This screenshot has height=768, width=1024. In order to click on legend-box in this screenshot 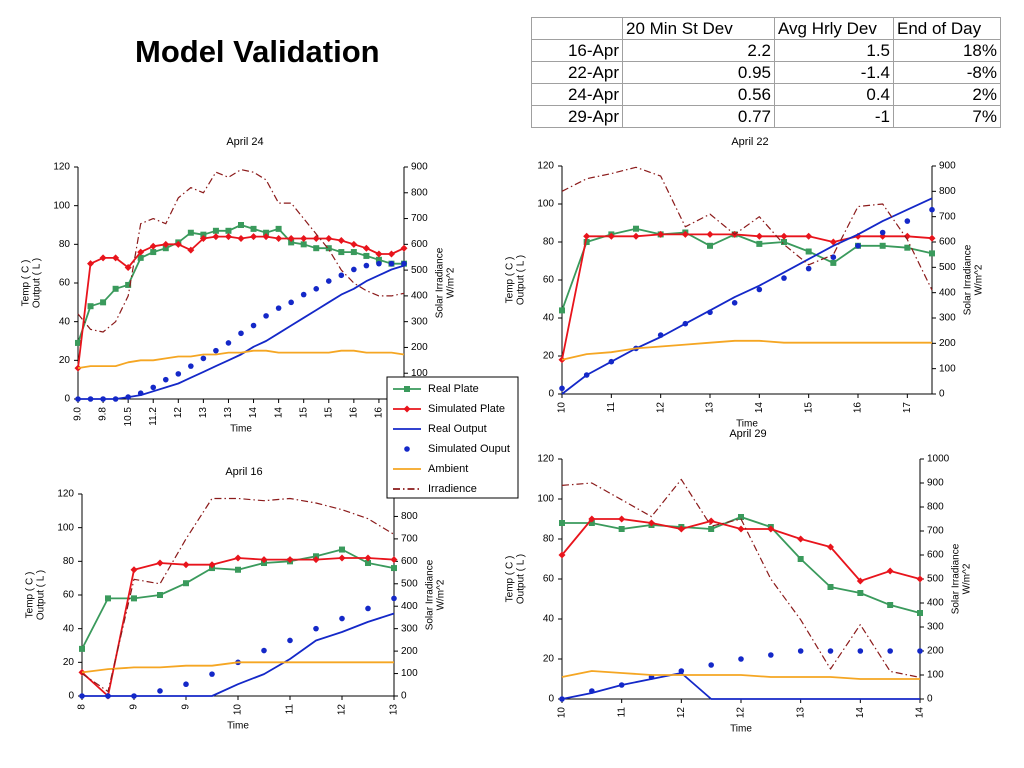, I will do `click(452, 437)`.